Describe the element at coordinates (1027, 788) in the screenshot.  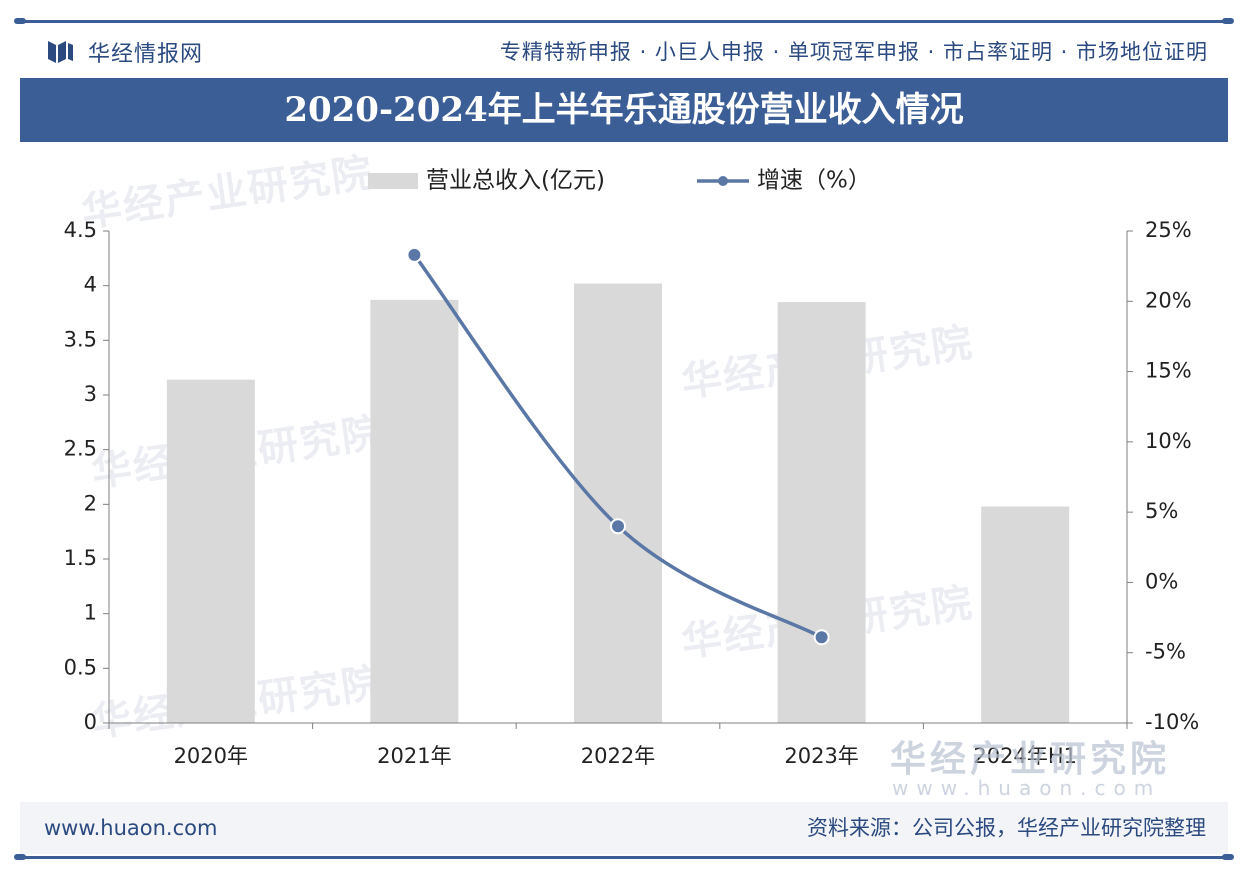
I see `watermark-url: www.huaon.com` at that location.